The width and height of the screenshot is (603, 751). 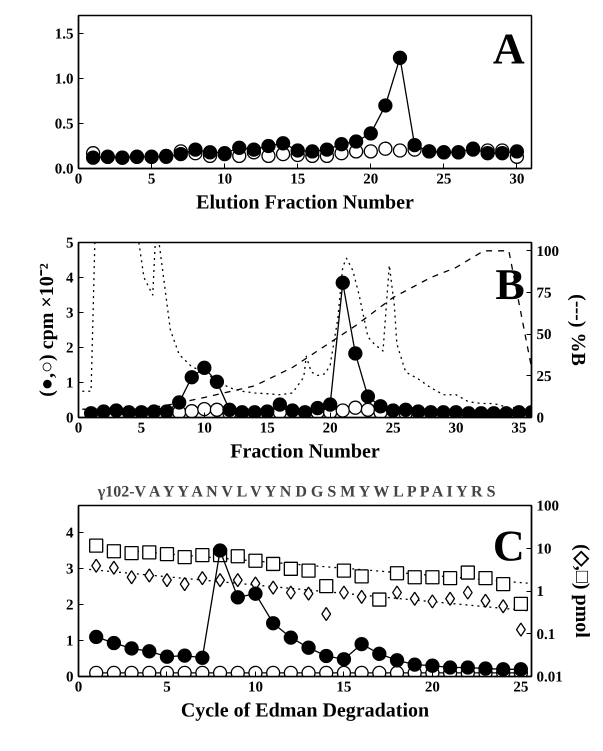 I want to click on y2-tick-label: 0.1, so click(x=546, y=634).